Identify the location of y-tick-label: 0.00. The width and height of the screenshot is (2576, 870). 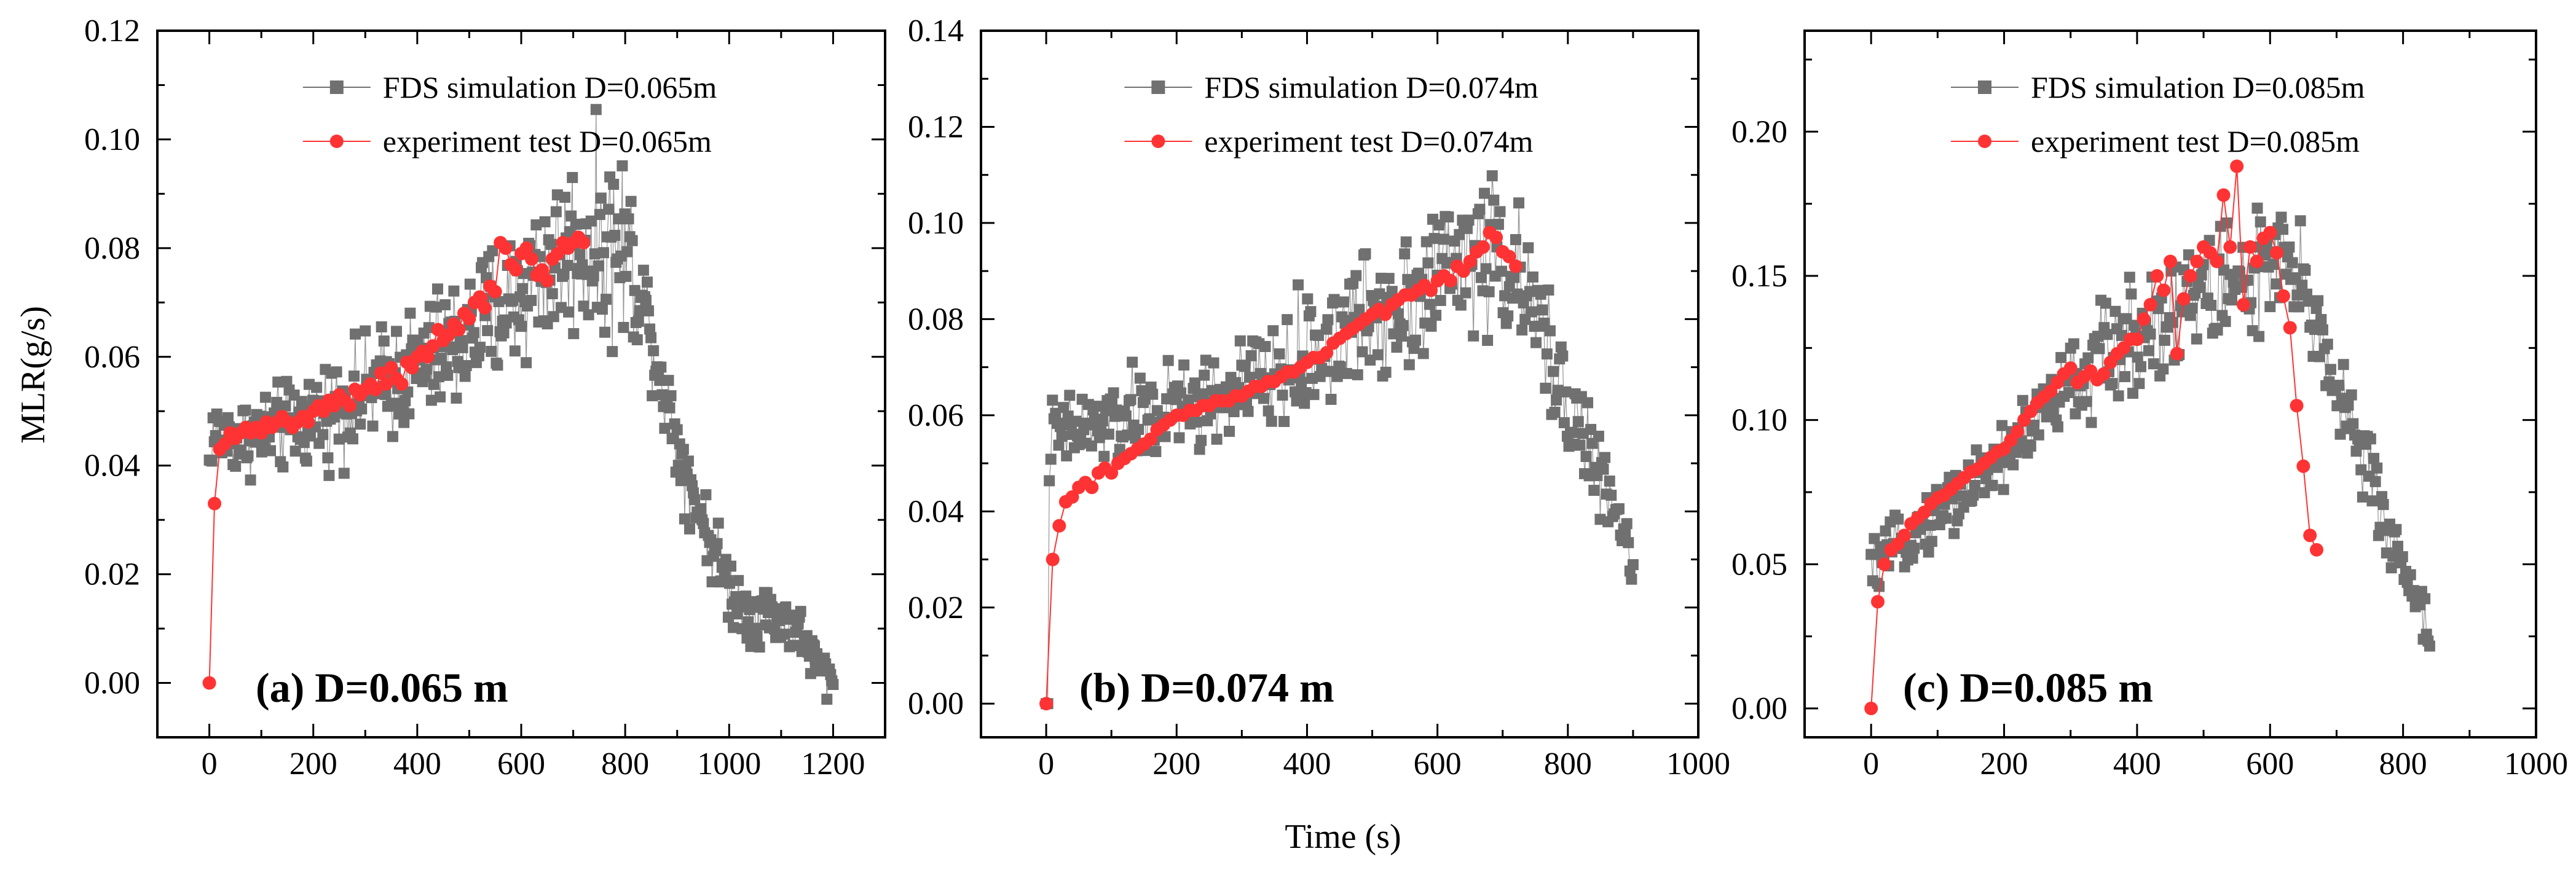
(936, 703).